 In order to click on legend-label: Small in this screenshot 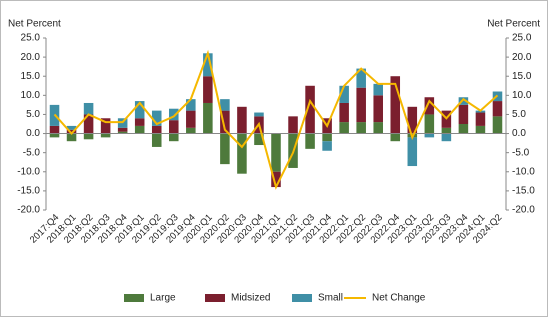, I will do `click(330, 298)`.